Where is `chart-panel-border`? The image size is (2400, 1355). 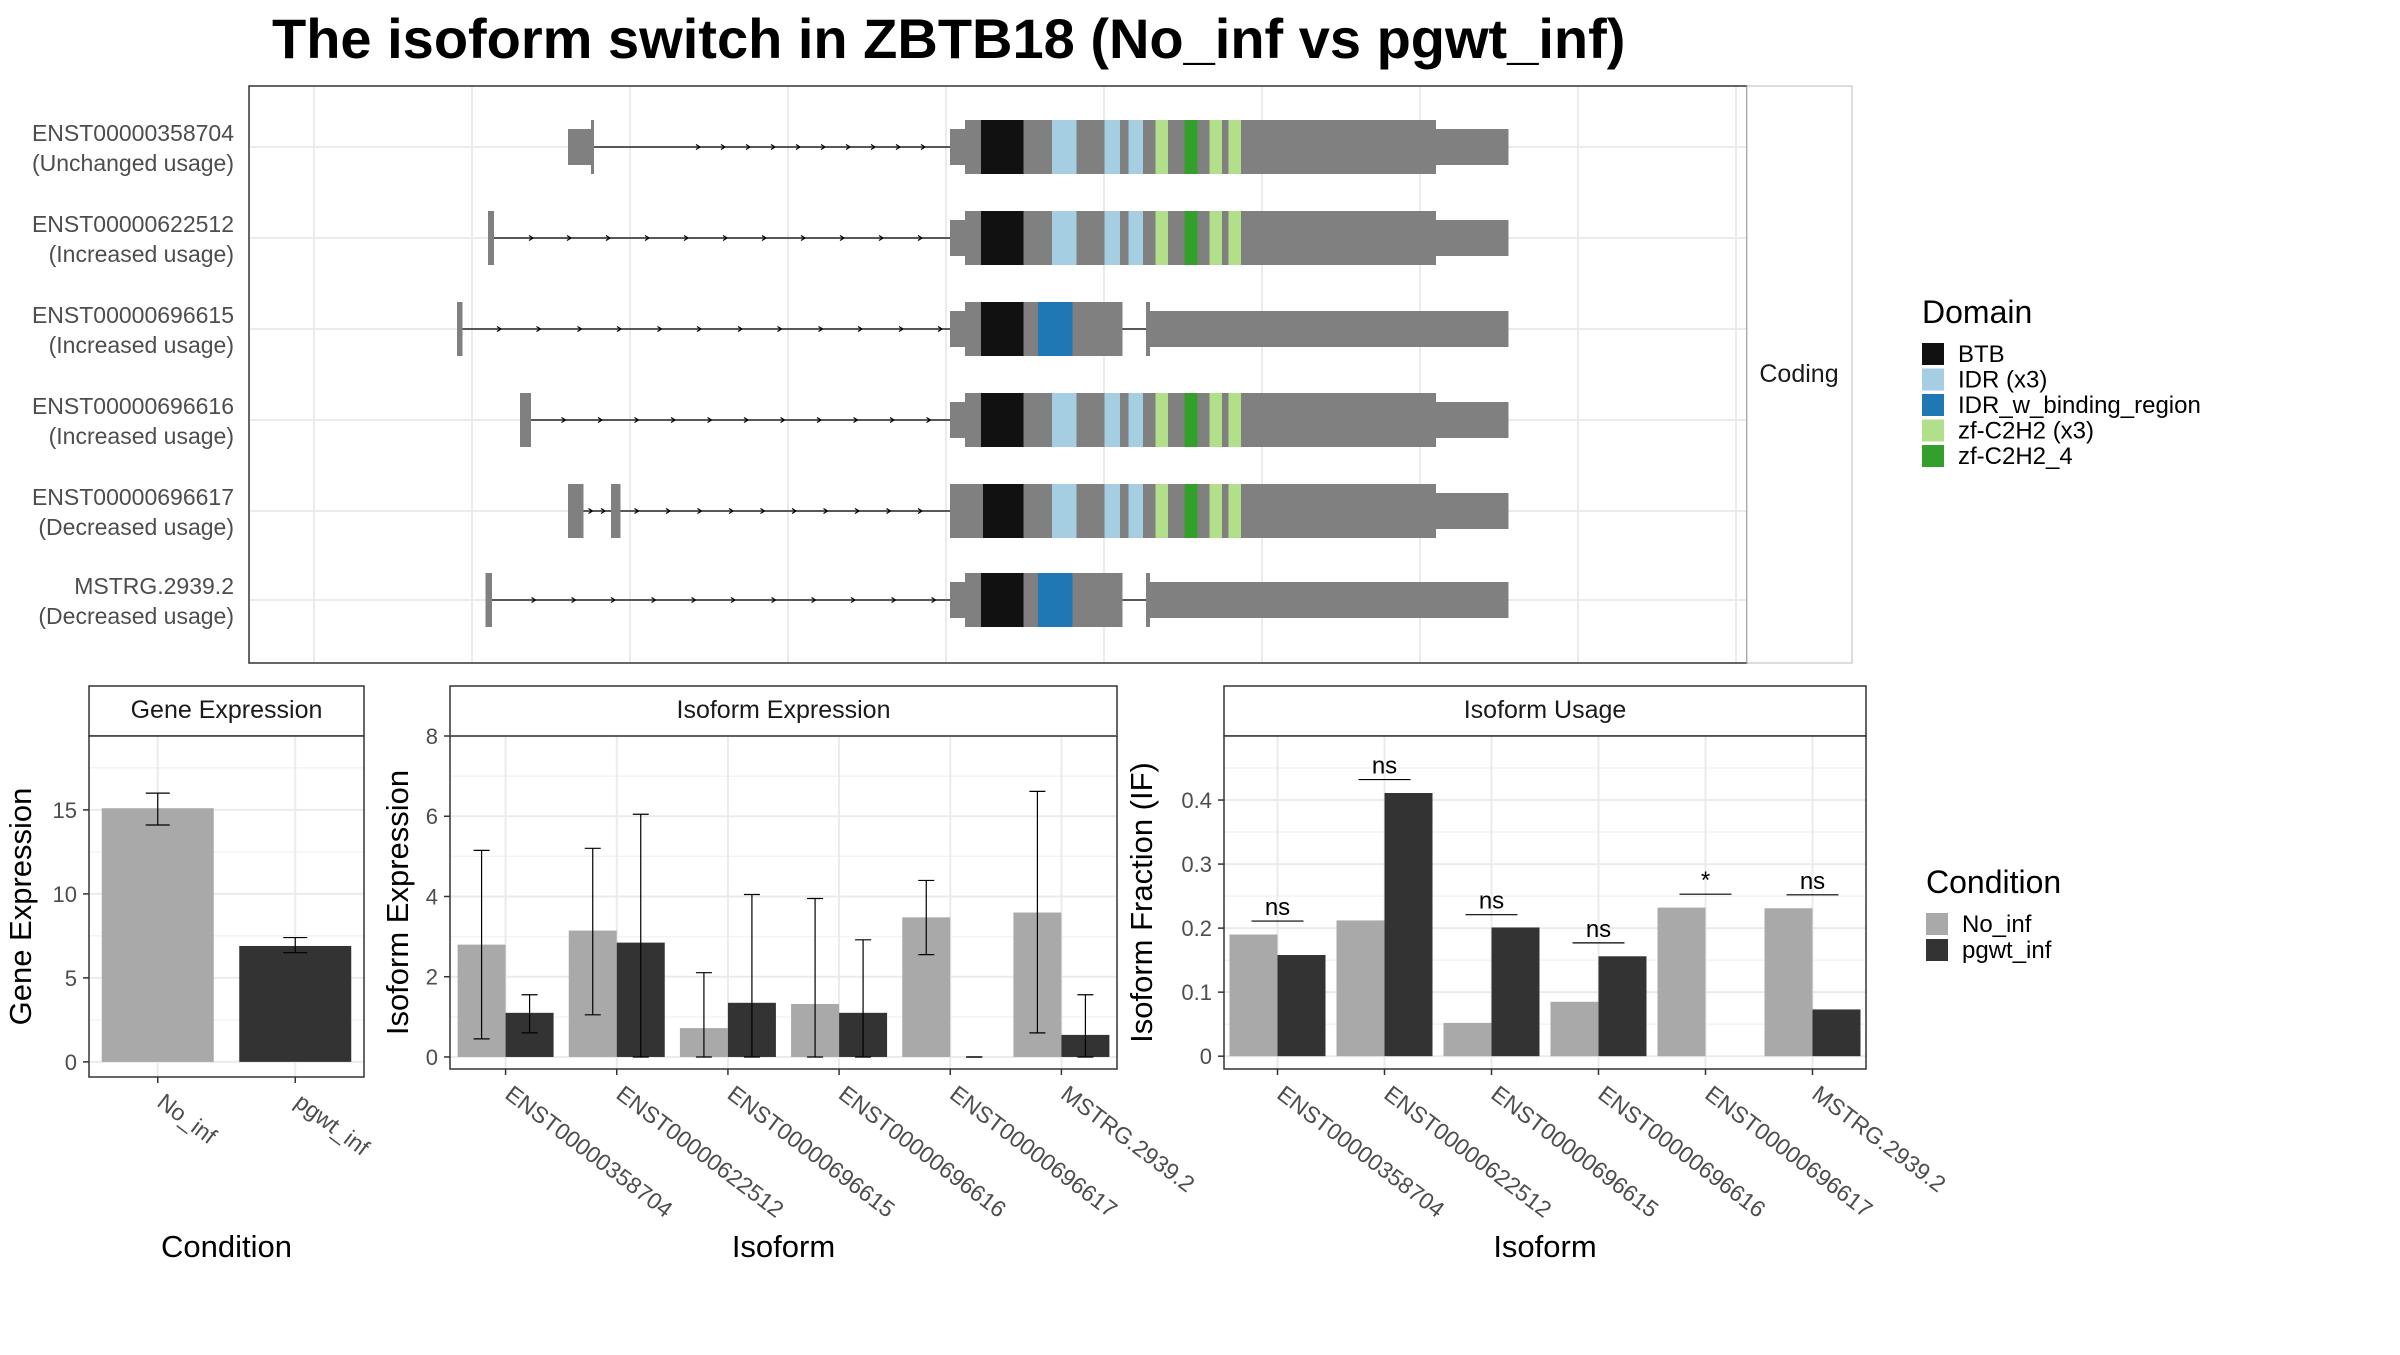
chart-panel-border is located at coordinates (783, 902).